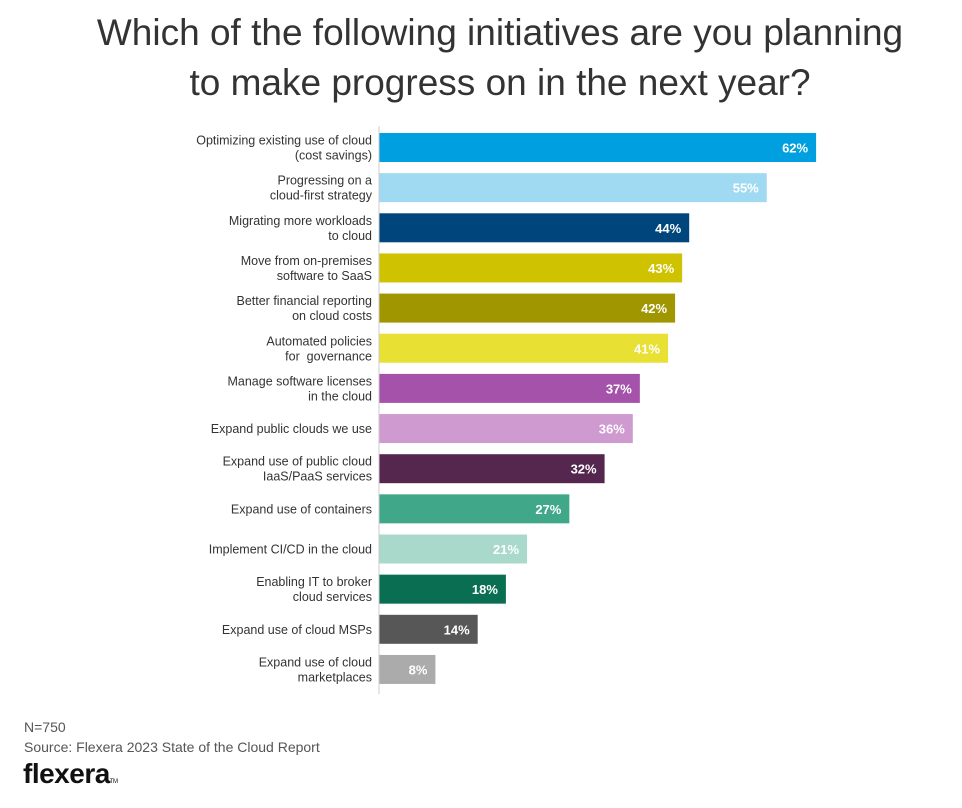 Image resolution: width=962 pixels, height=808 pixels. What do you see at coordinates (321, 196) in the screenshot?
I see `category-label-2-line-2: cloud-first strategy` at bounding box center [321, 196].